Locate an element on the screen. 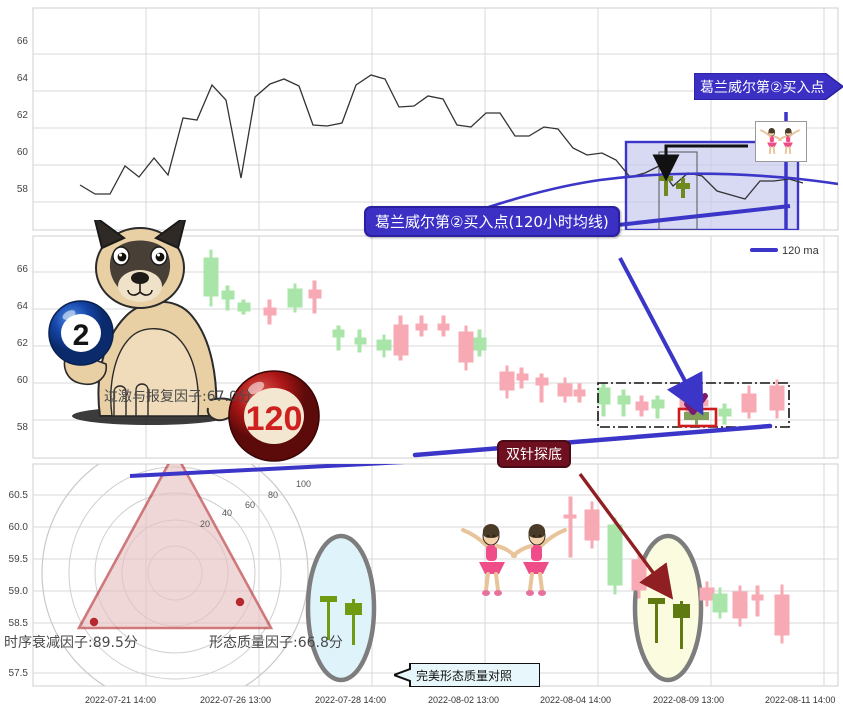 The width and height of the screenshot is (843, 715). svg-text: 2022-08-04 14:00 is located at coordinates (575, 700).